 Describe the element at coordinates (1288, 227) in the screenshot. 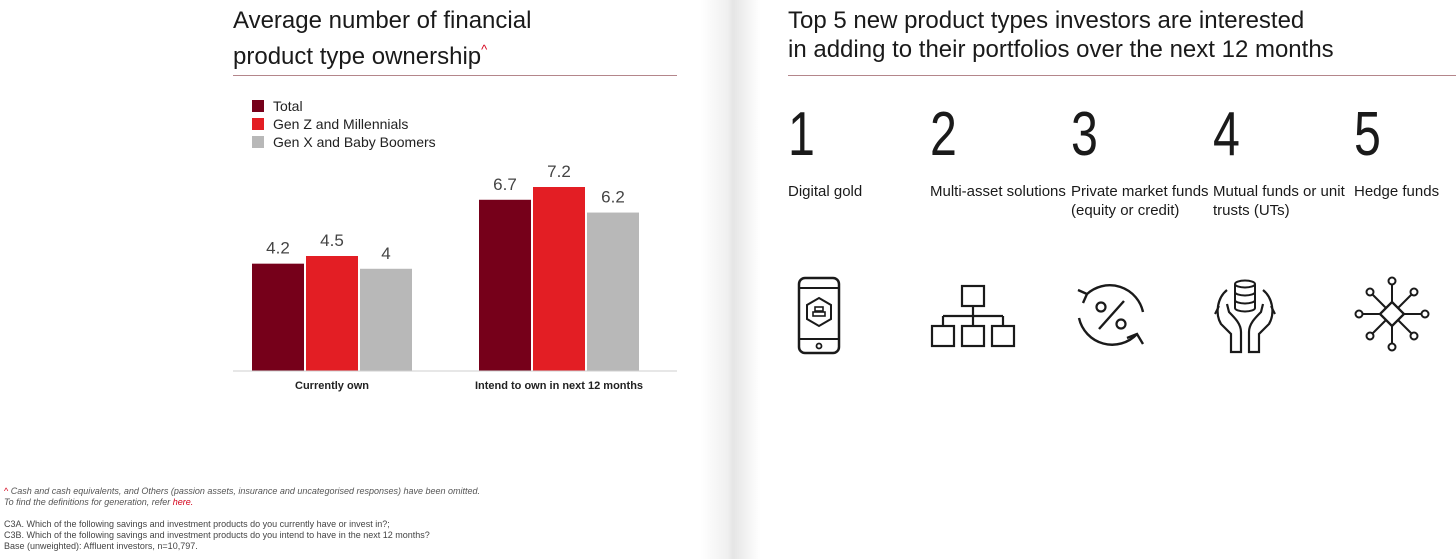

I see `product-item-4: 4 Mutual funds or unit trusts (UTs)` at that location.